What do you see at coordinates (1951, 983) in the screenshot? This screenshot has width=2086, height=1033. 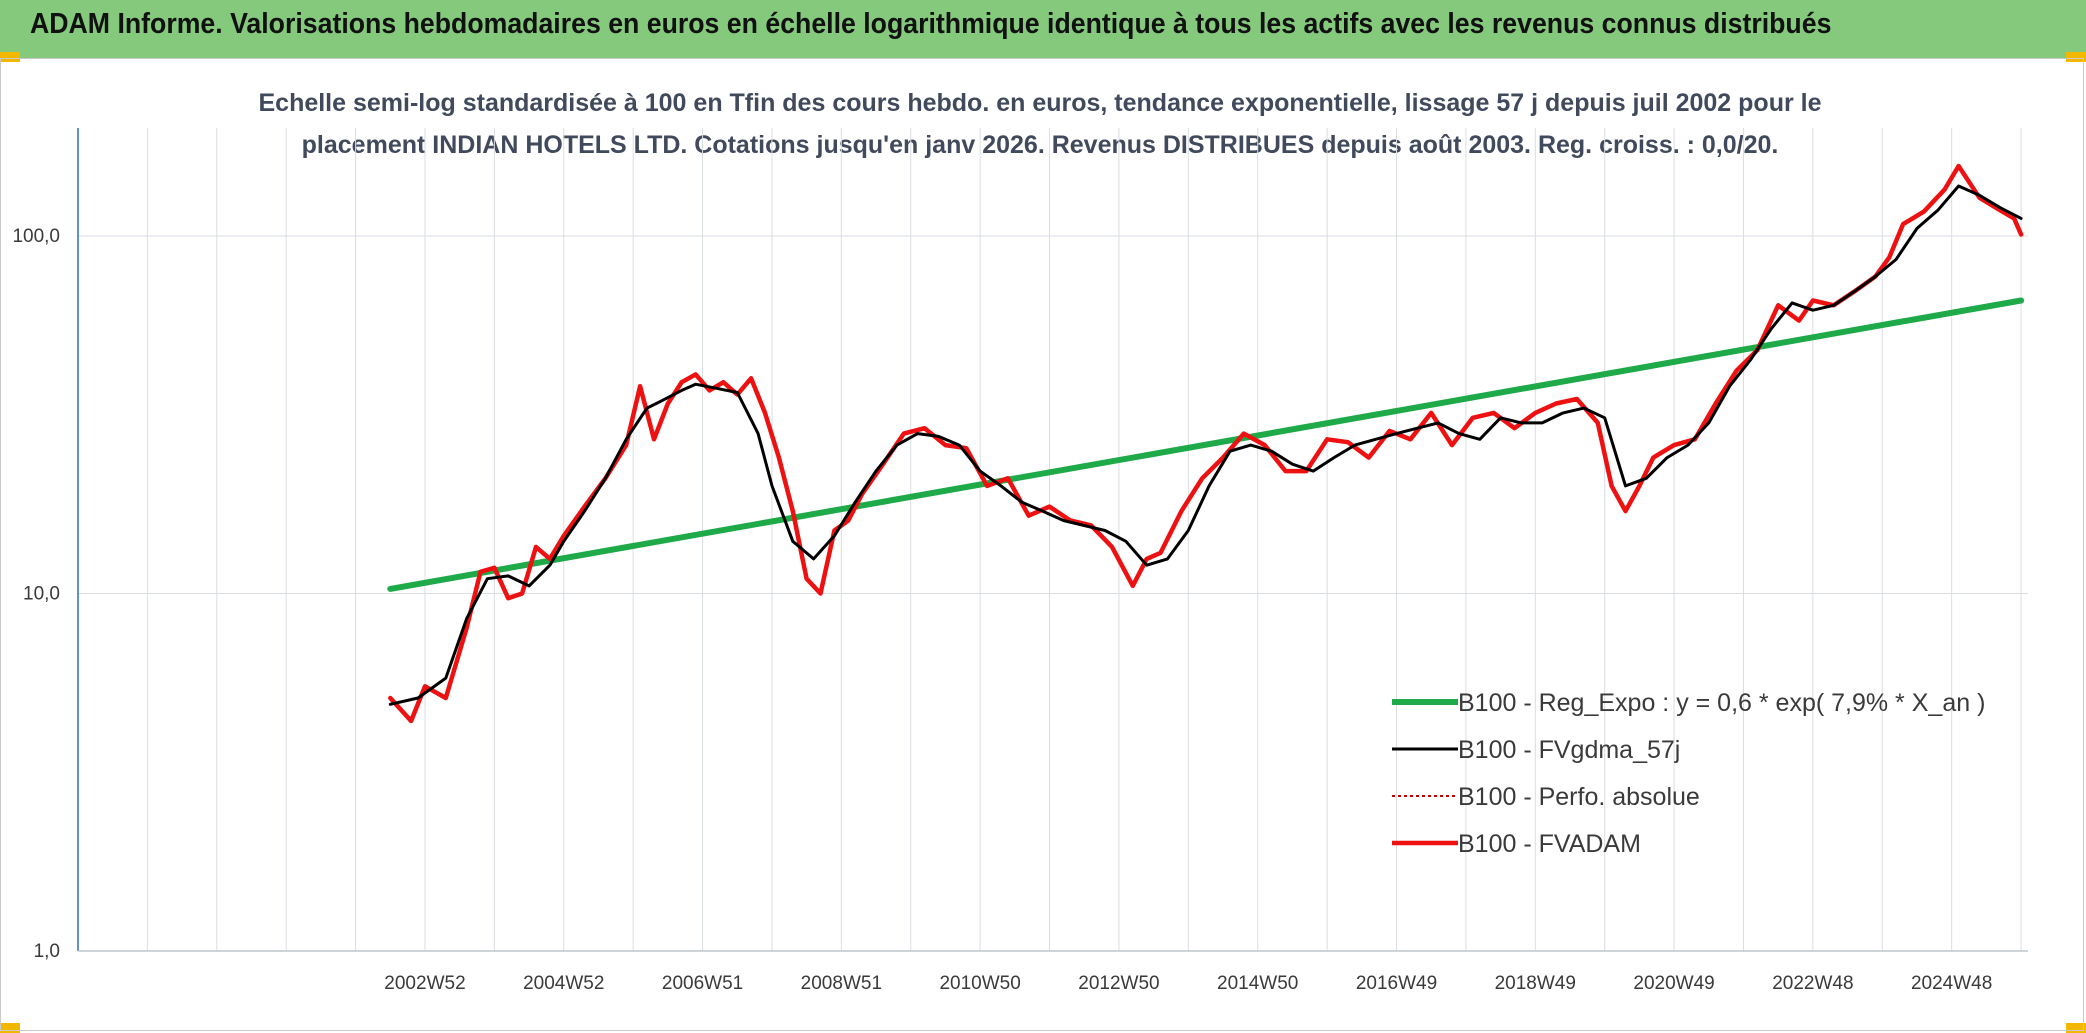 I see `x-tick-label: 2024W48` at bounding box center [1951, 983].